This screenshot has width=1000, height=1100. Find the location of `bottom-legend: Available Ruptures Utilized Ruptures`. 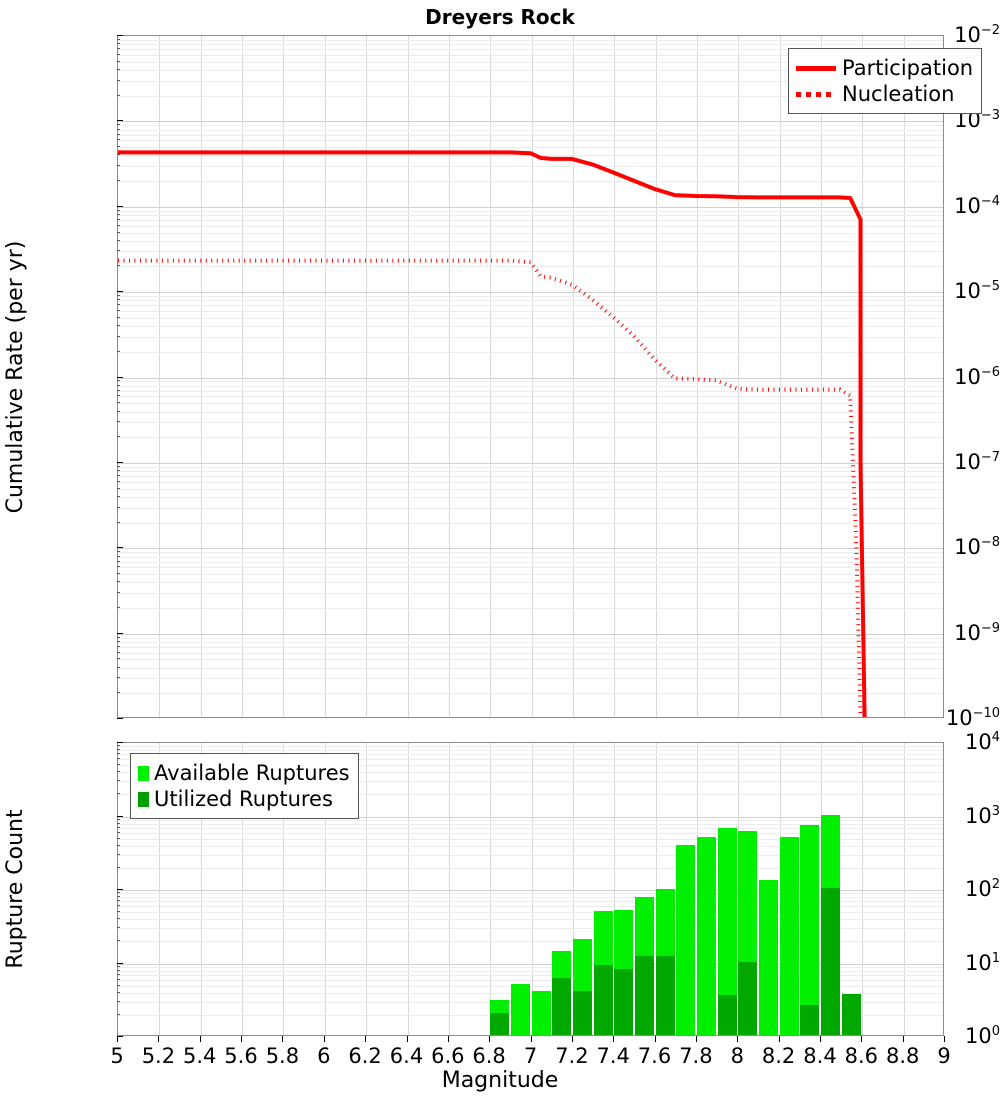

bottom-legend: Available Ruptures Utilized Ruptures is located at coordinates (244, 786).